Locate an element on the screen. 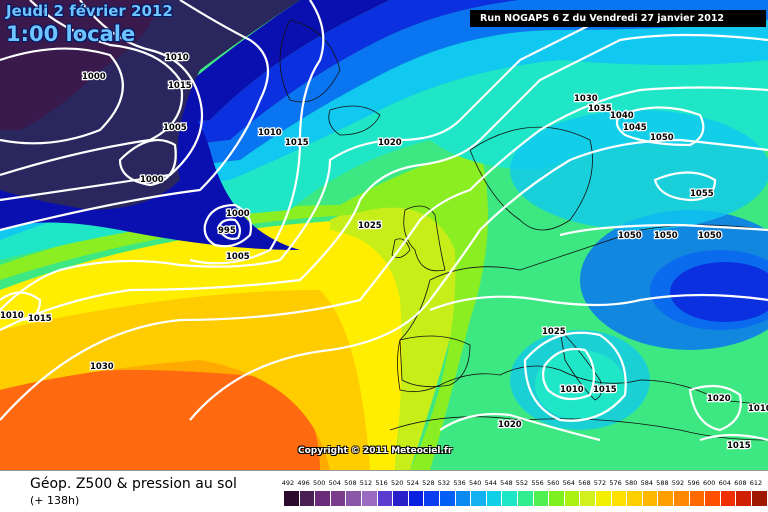  scale-value-label: 560 is located at coordinates (553, 483).